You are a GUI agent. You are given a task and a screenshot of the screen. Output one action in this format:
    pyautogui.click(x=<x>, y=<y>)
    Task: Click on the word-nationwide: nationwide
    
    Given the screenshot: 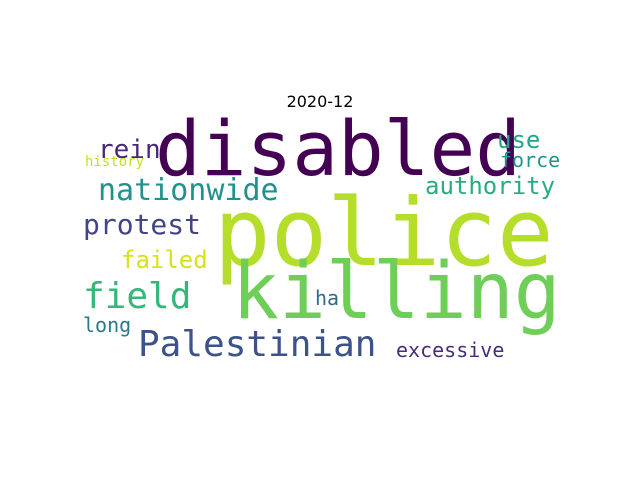 What is the action you would take?
    pyautogui.click(x=188, y=190)
    